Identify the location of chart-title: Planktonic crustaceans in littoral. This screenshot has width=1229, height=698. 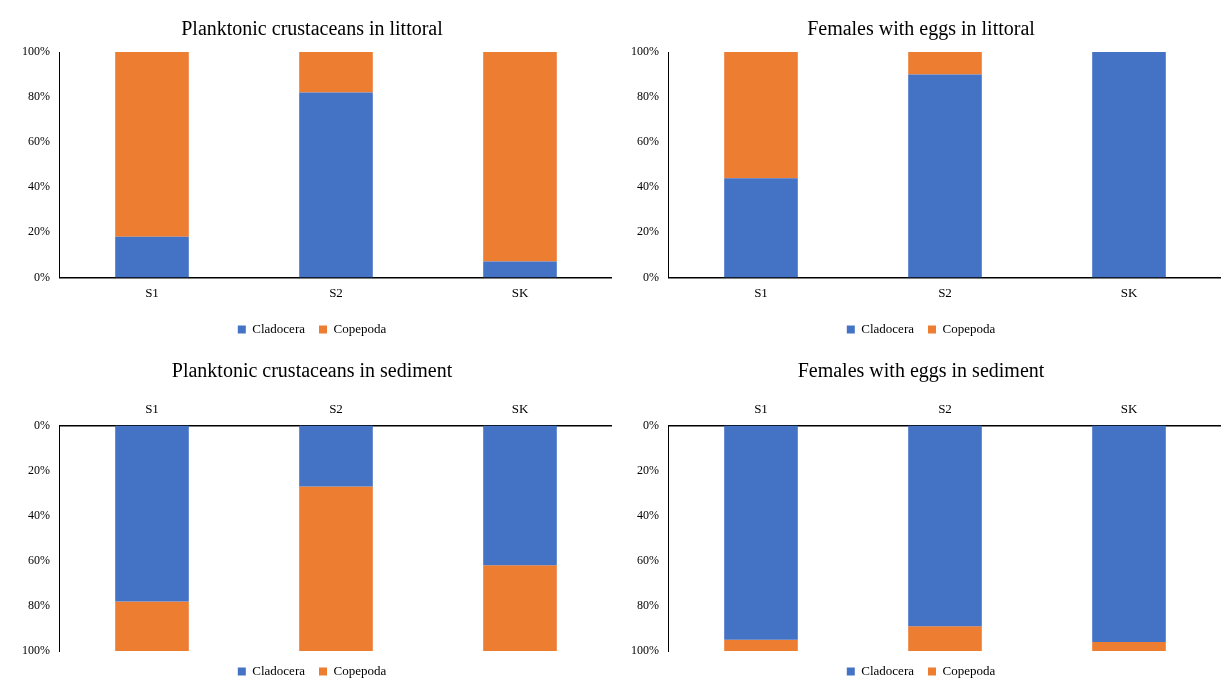
(312, 28).